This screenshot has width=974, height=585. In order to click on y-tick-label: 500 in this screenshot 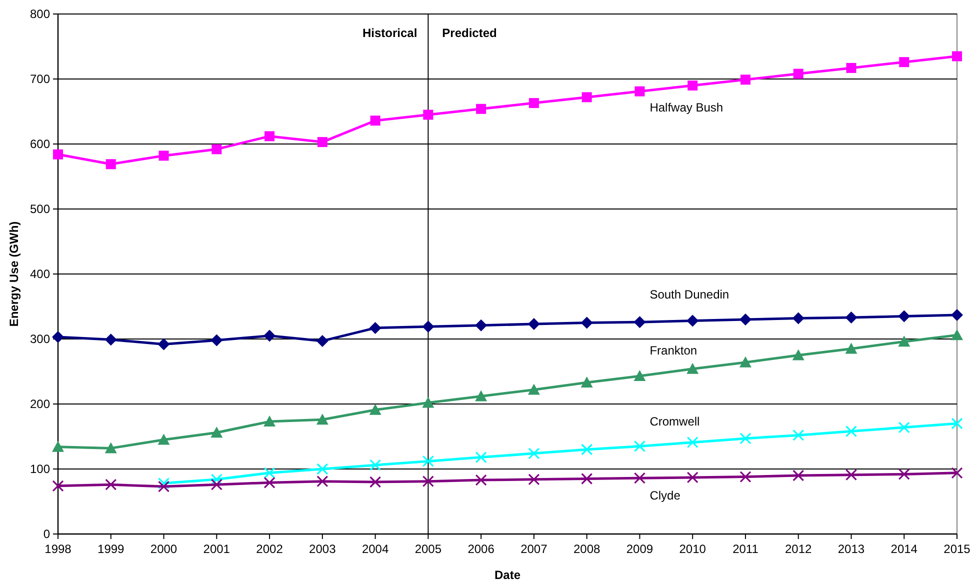, I will do `click(40, 209)`.